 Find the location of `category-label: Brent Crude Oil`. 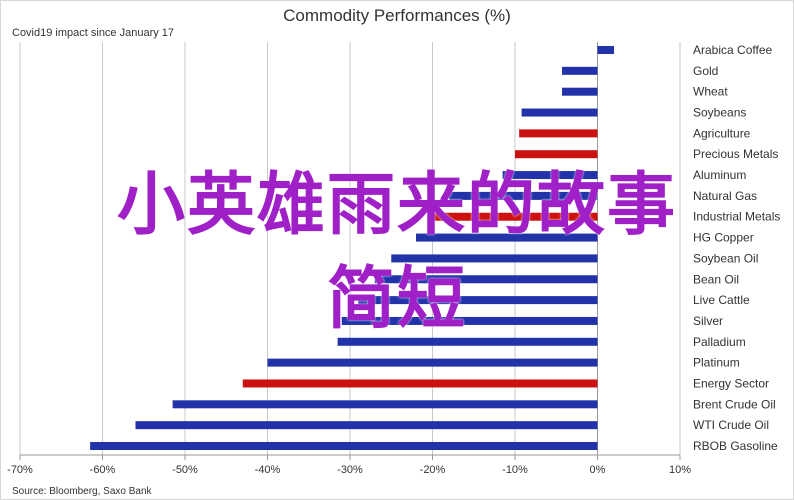

category-label: Brent Crude Oil is located at coordinates (734, 404).